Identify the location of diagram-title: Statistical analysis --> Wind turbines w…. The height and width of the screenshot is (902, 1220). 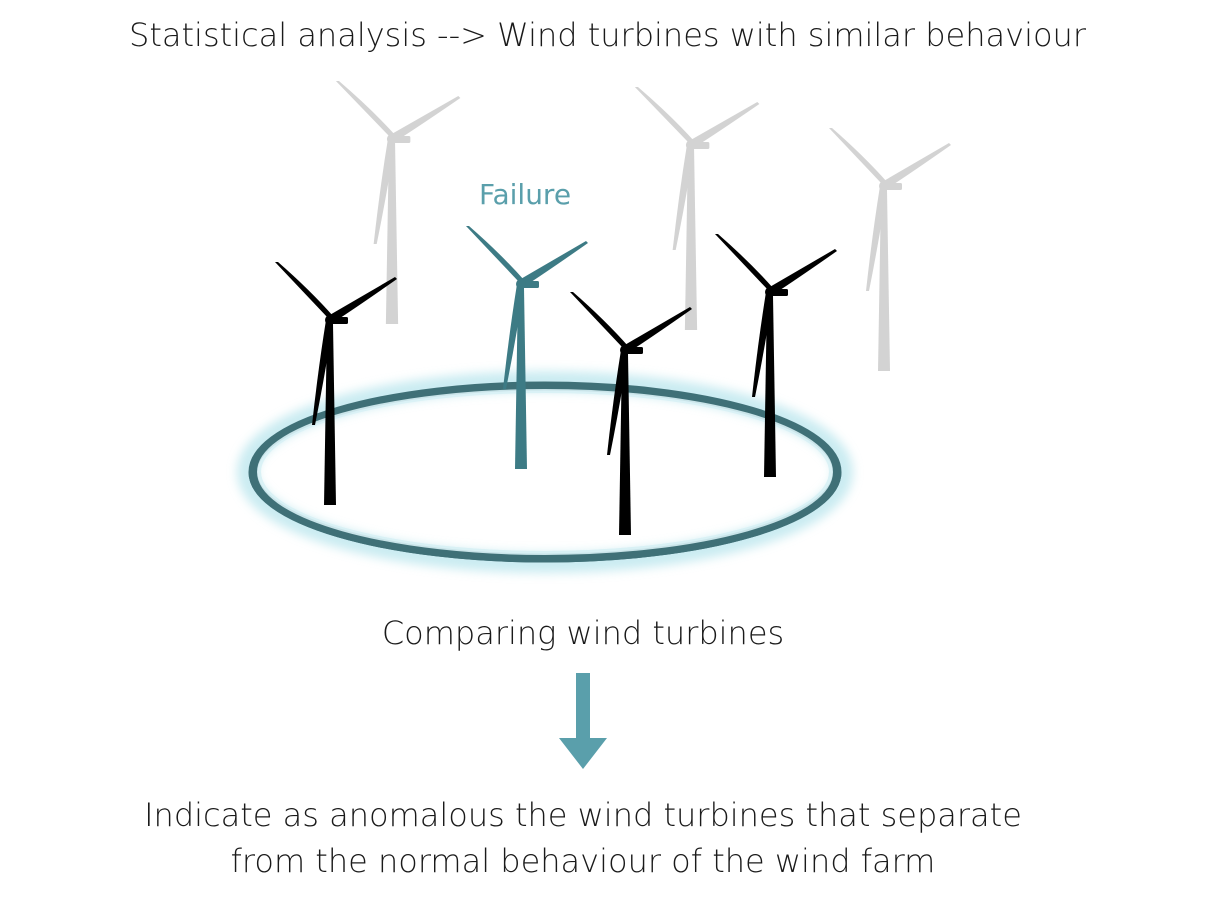
(607, 35).